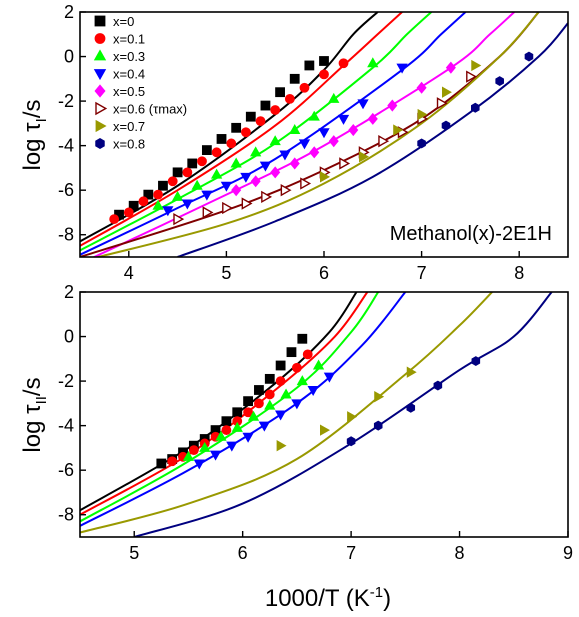 The height and width of the screenshot is (617, 579). Describe the element at coordinates (422, 273) in the screenshot. I see `top-x-tick-label-3: 7` at that location.